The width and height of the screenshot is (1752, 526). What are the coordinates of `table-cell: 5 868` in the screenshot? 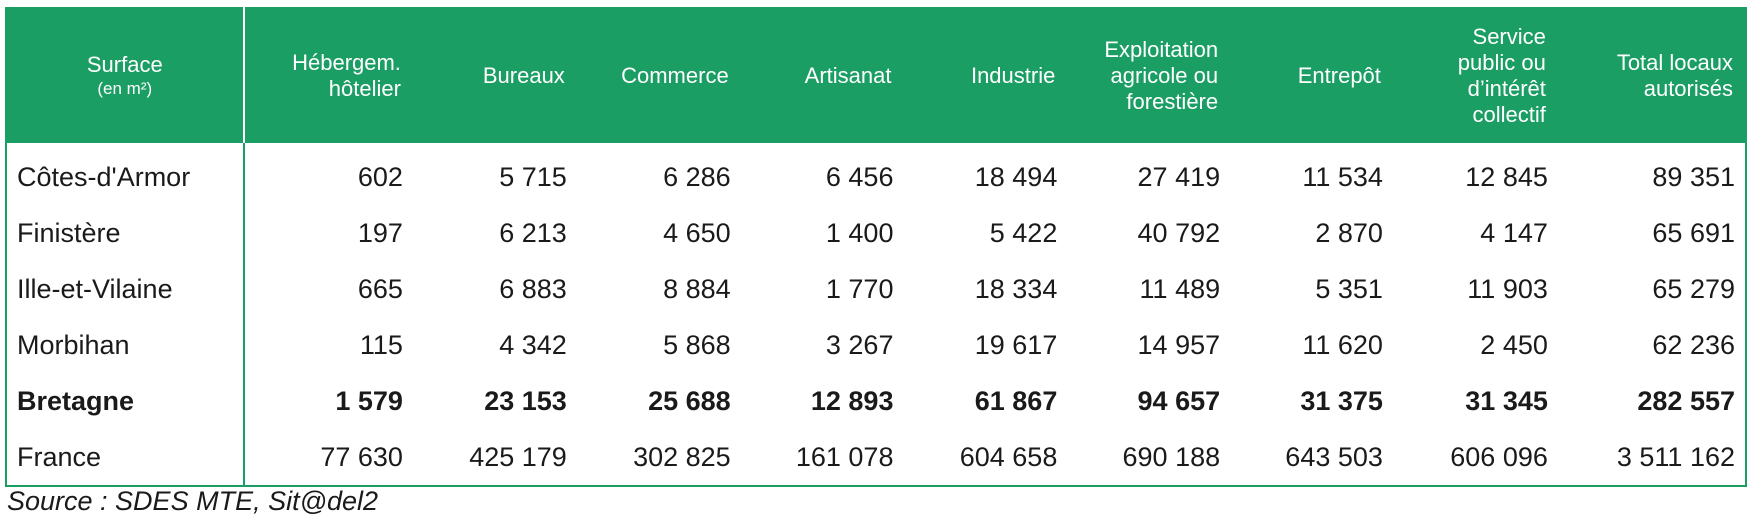 It's located at (697, 344).